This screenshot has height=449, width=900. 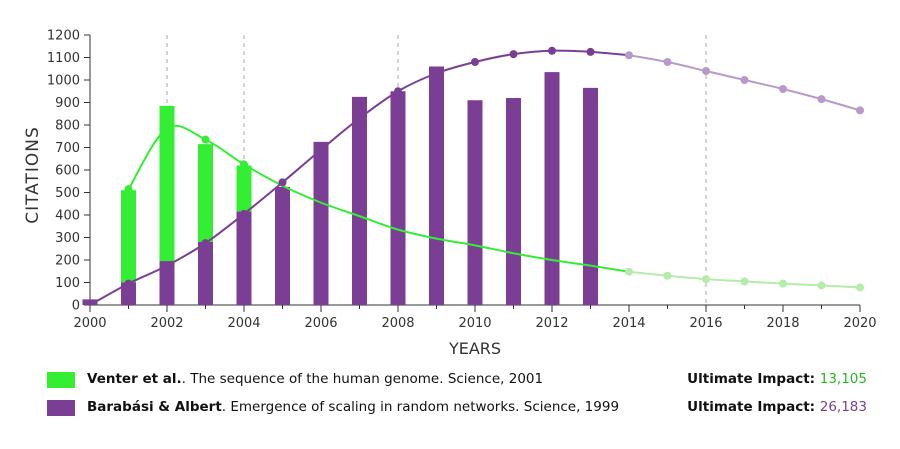 What do you see at coordinates (282, 182) in the screenshot?
I see `point-barabasi-2005` at bounding box center [282, 182].